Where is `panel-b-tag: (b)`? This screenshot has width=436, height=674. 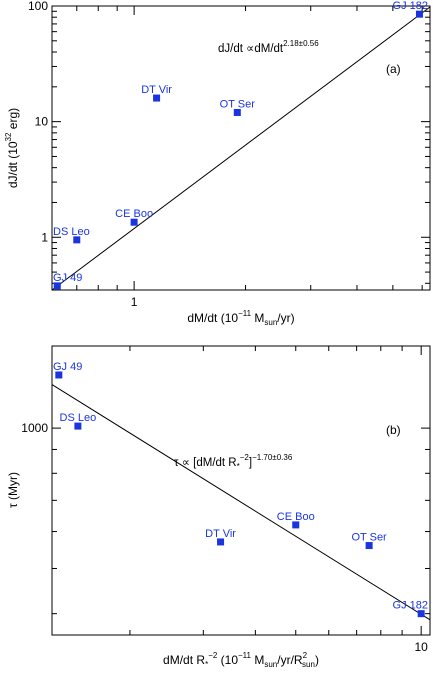
panel-b-tag: (b) is located at coordinates (393, 430).